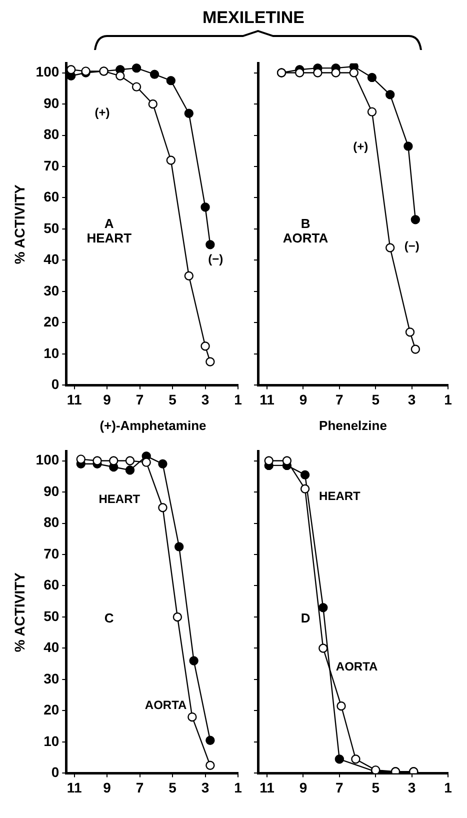  Describe the element at coordinates (253, 18) in the screenshot. I see `chart-title: MEXILETINE` at that location.